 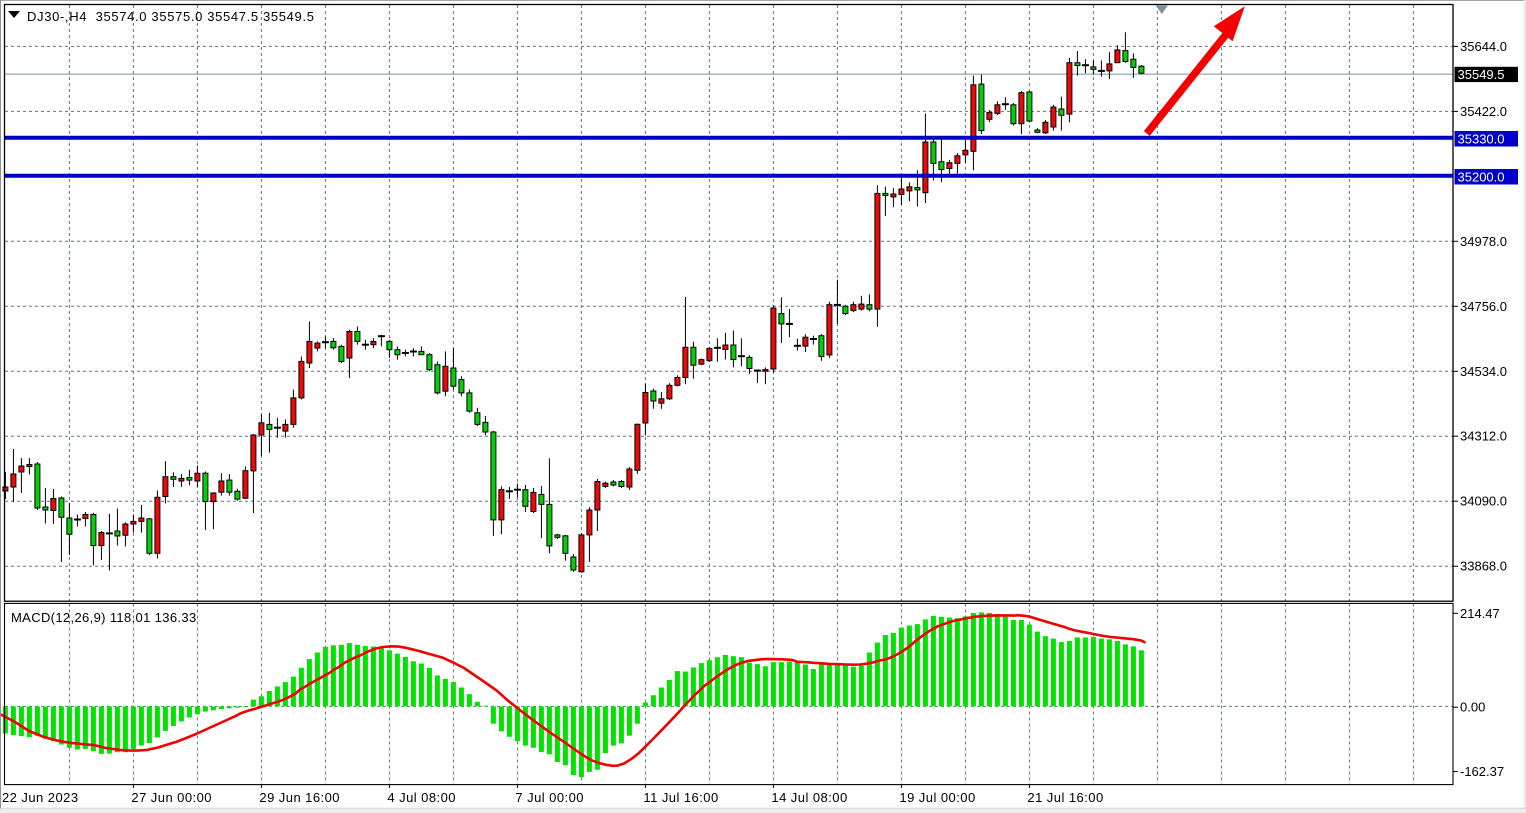 I want to click on svg-text: 35330.0, so click(x=1481, y=138).